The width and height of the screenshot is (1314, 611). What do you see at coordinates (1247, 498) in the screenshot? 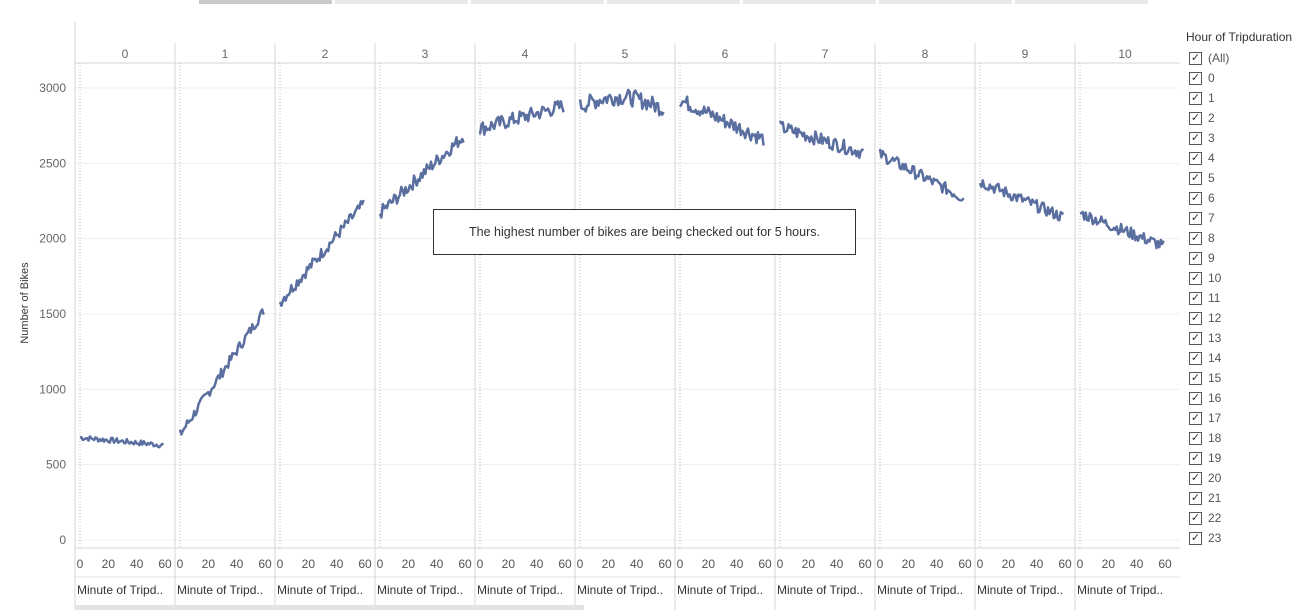
I see `filter-item: ✓ 21` at bounding box center [1247, 498].